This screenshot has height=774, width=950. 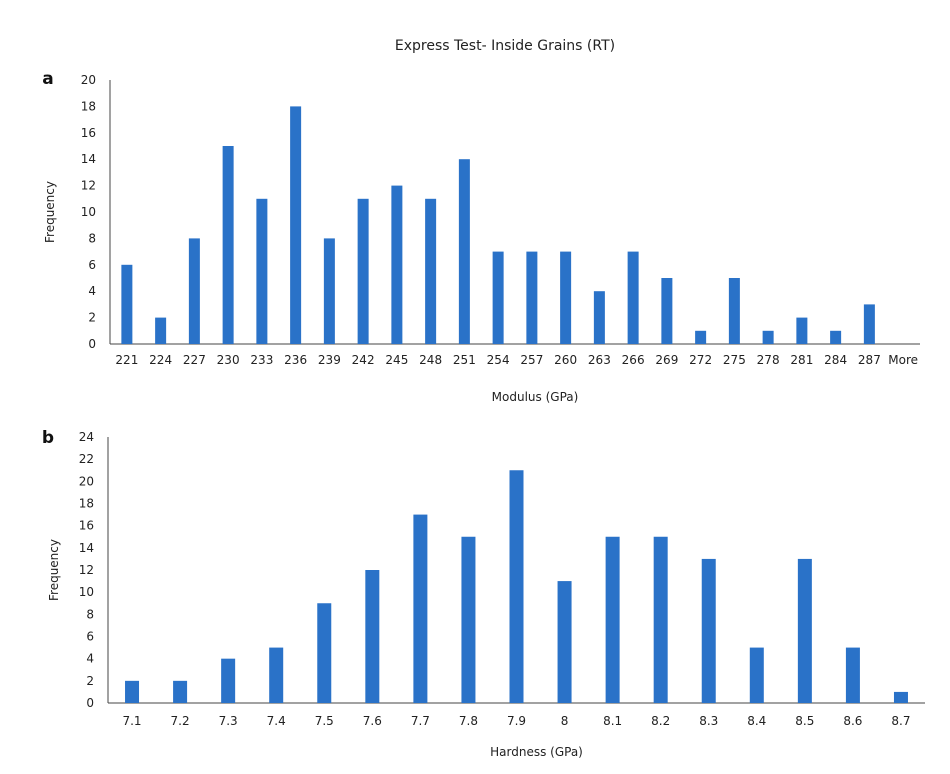 I want to click on x-tick-label: 281, so click(x=801, y=360).